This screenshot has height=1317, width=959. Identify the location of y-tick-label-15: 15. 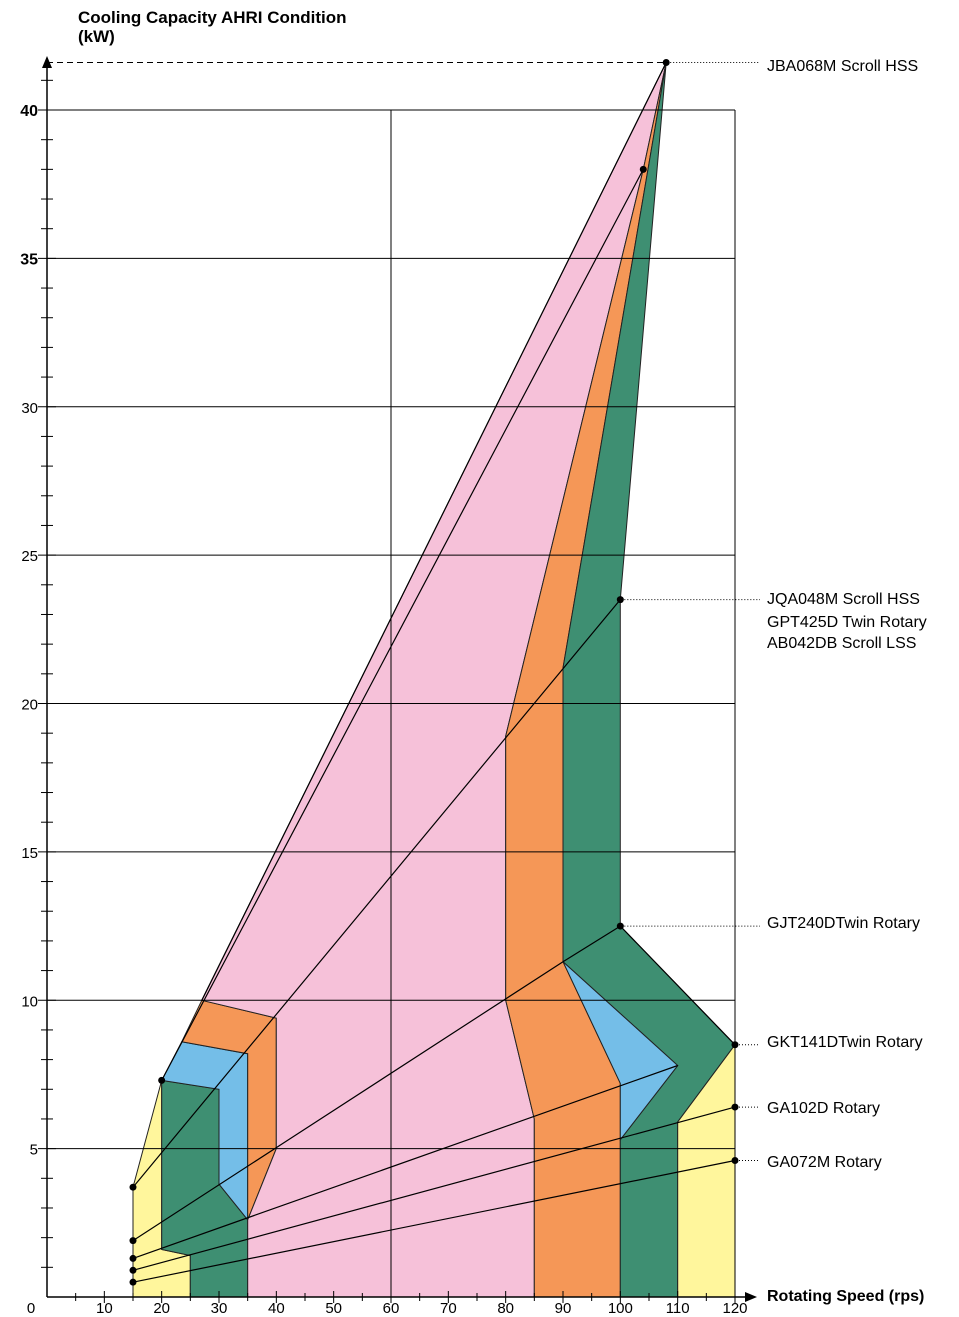
(29, 853).